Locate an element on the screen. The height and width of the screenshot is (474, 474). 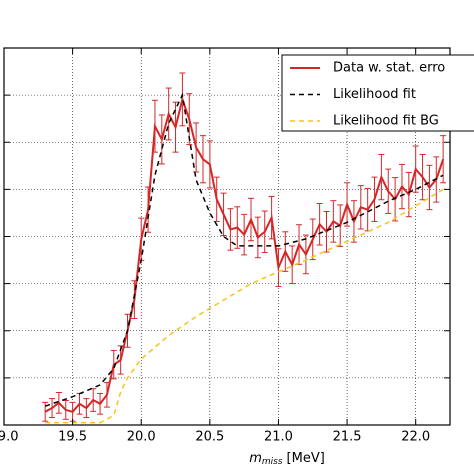
x-tick-label: 21.0 is located at coordinates (278, 437).